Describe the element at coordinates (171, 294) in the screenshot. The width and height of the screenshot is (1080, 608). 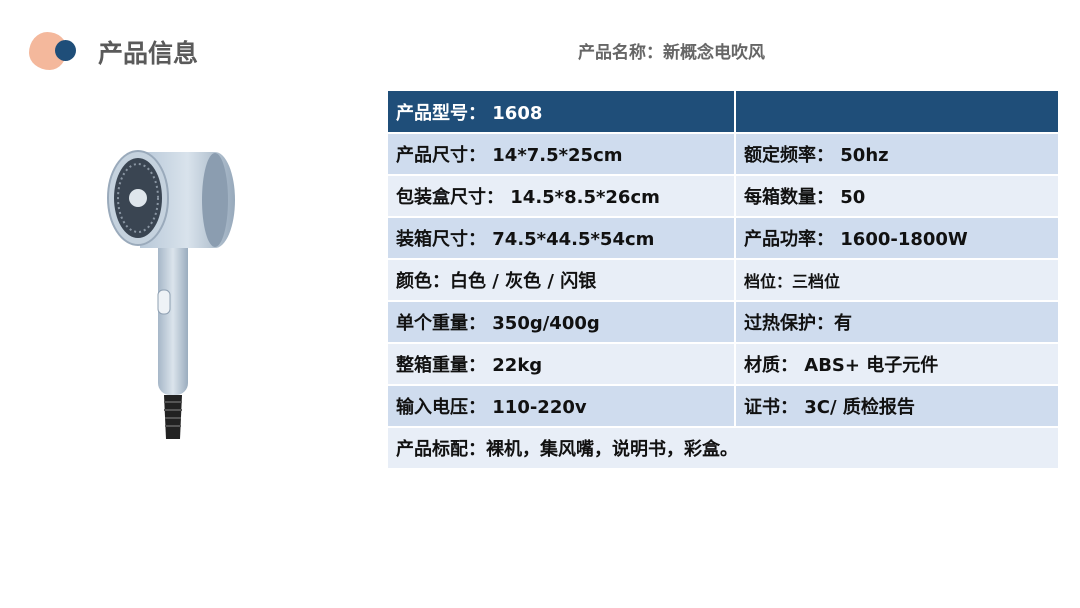
I see `hair-dryer-image` at that location.